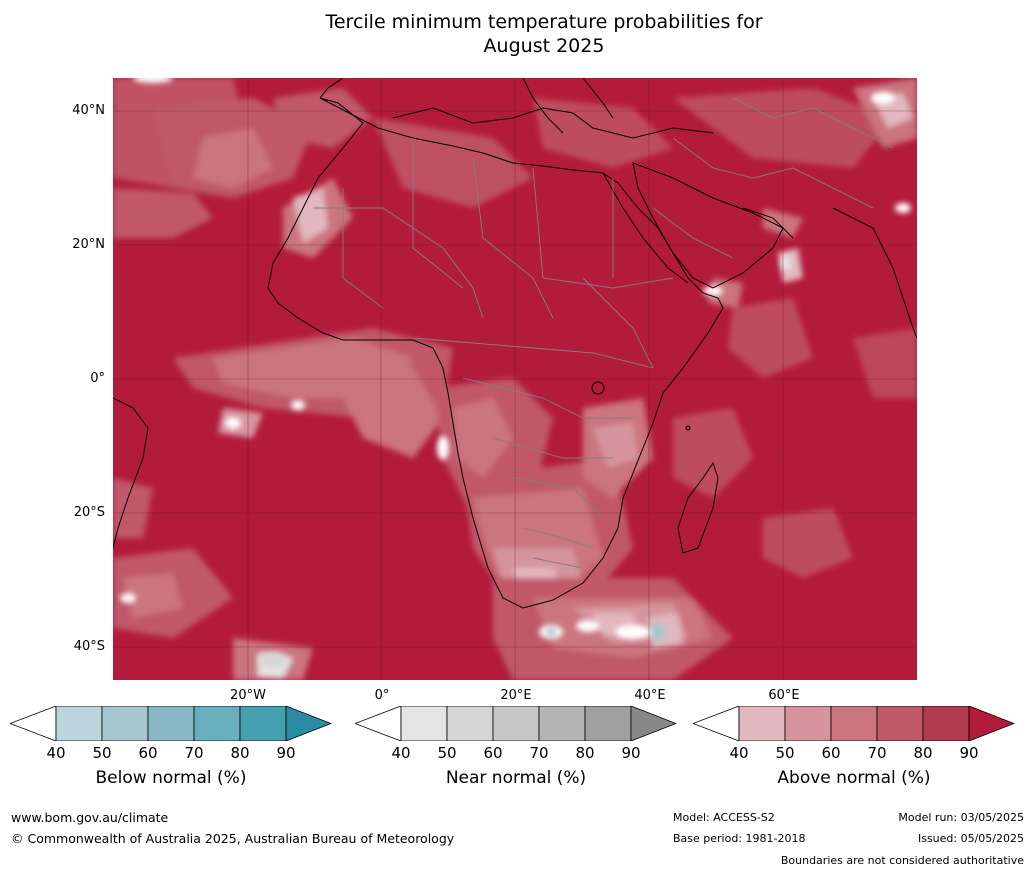 This screenshot has width=1035, height=873. What do you see at coordinates (739, 838) in the screenshot?
I see `base-period: Base period: 1981-2018` at bounding box center [739, 838].